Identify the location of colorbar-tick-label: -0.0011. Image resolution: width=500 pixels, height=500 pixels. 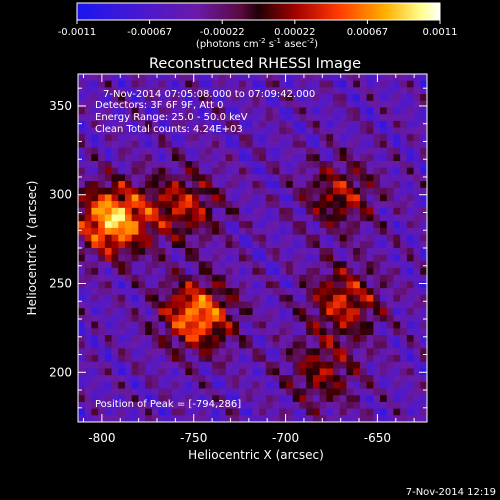
(77, 32).